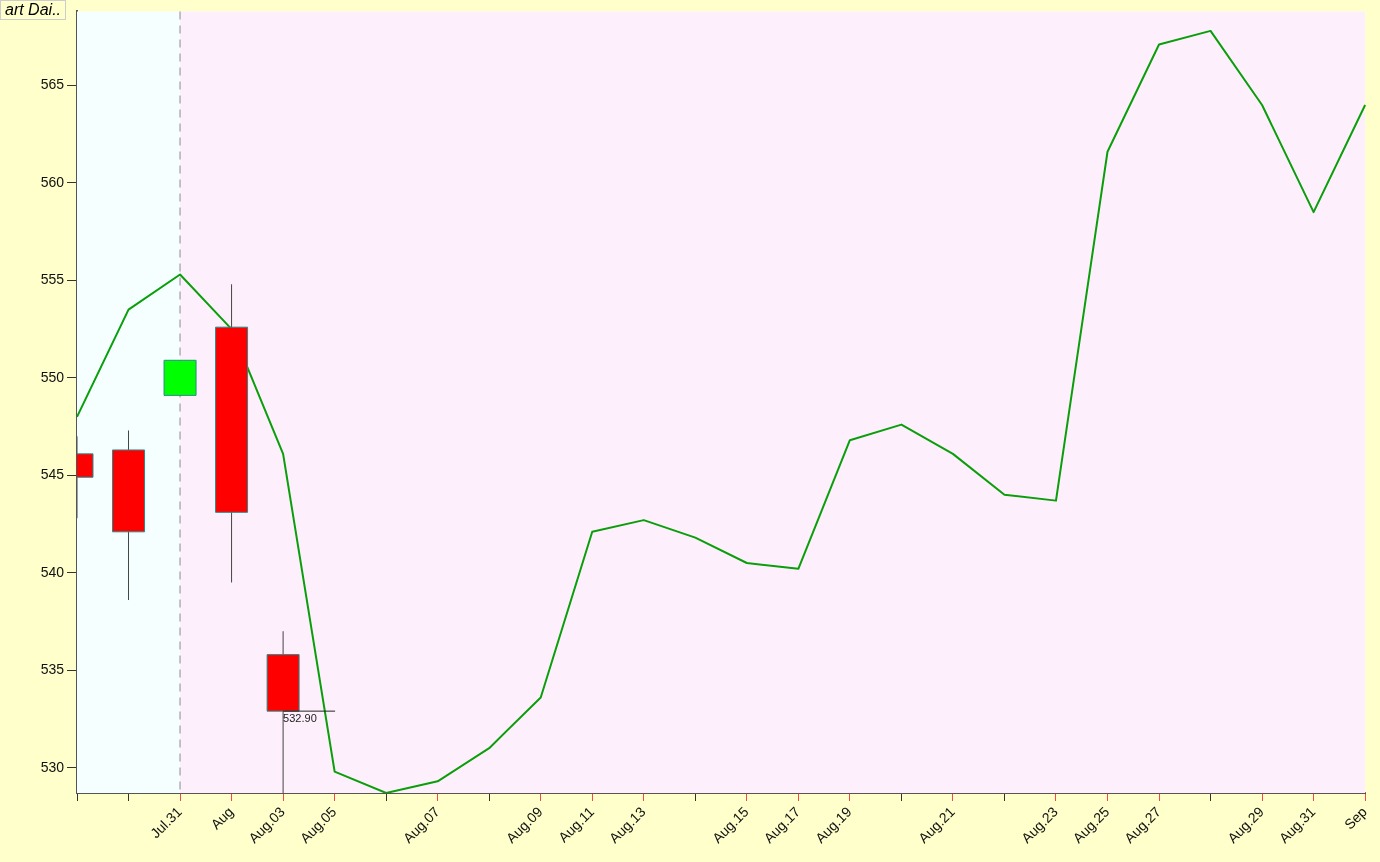 Image resolution: width=1380 pixels, height=862 pixels. What do you see at coordinates (1356, 818) in the screenshot?
I see `x-tick-label: Sep` at bounding box center [1356, 818].